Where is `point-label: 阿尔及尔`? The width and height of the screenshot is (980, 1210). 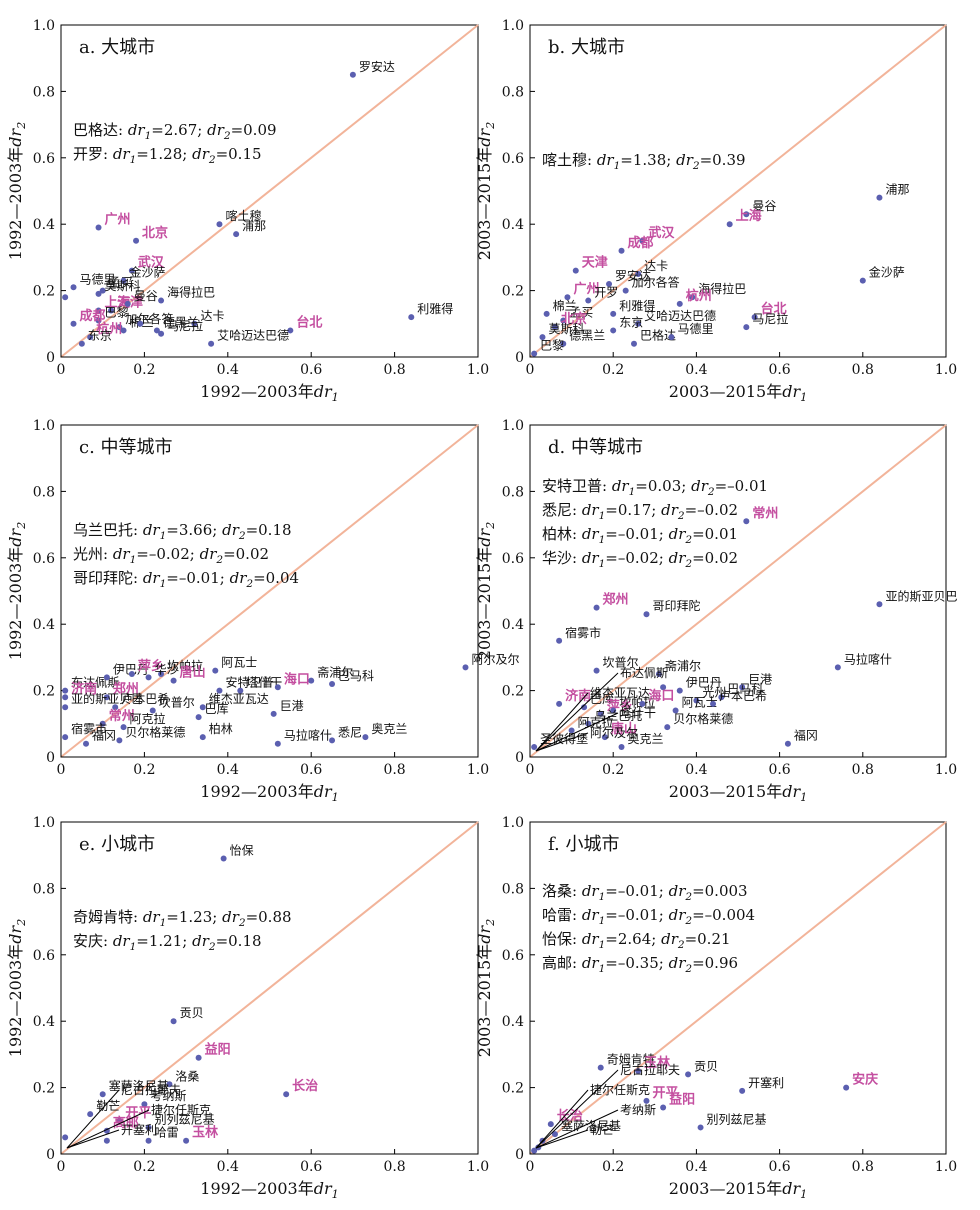 point-label: 阿尔及尔 is located at coordinates (495, 658).